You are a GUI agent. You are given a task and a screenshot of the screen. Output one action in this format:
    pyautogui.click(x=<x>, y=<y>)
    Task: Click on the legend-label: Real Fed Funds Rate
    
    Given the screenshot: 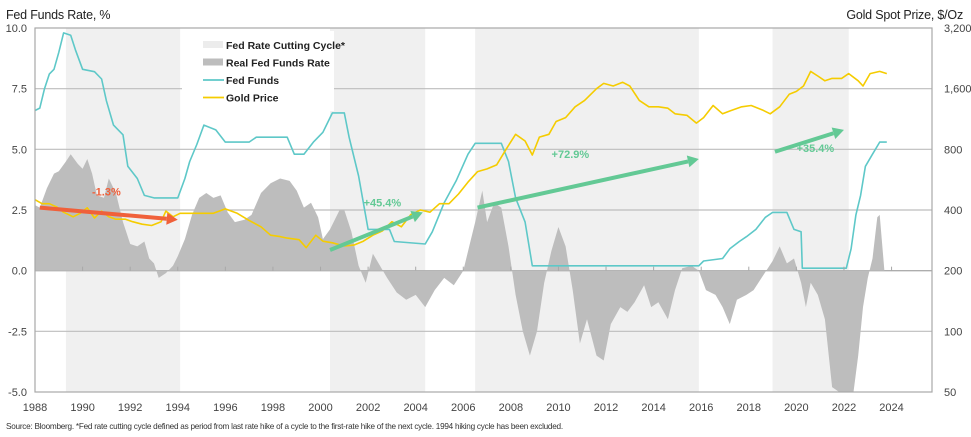 What is the action you would take?
    pyautogui.click(x=278, y=64)
    